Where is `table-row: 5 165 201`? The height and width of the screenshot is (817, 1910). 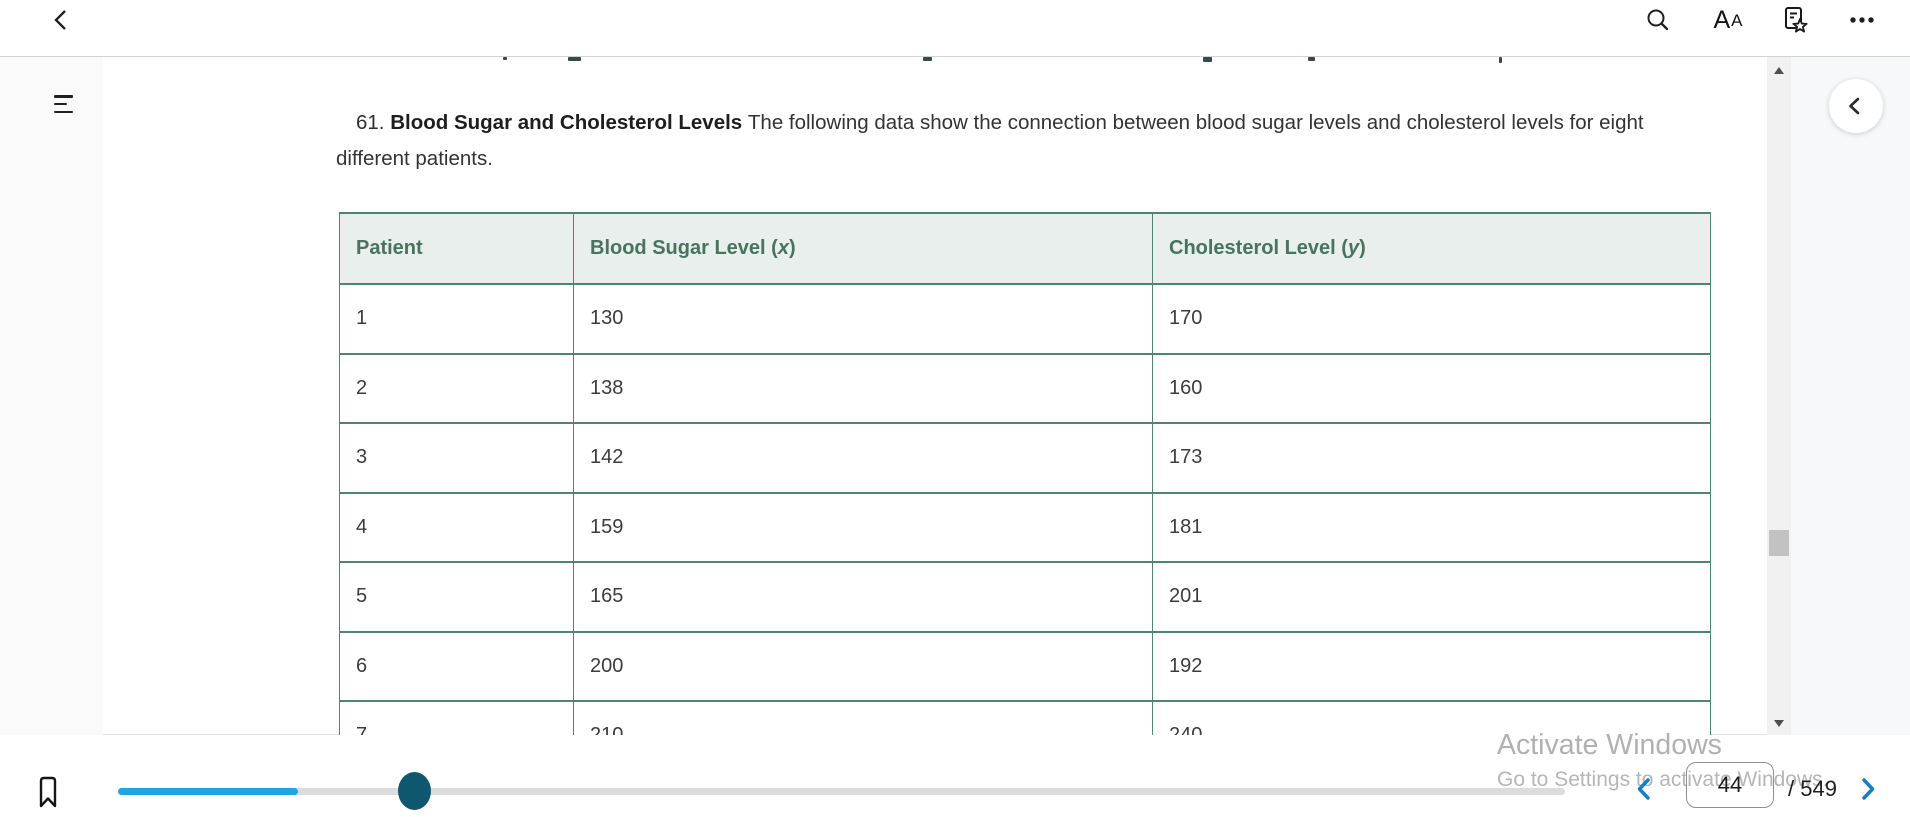 table-row: 5 165 201 is located at coordinates (1025, 597).